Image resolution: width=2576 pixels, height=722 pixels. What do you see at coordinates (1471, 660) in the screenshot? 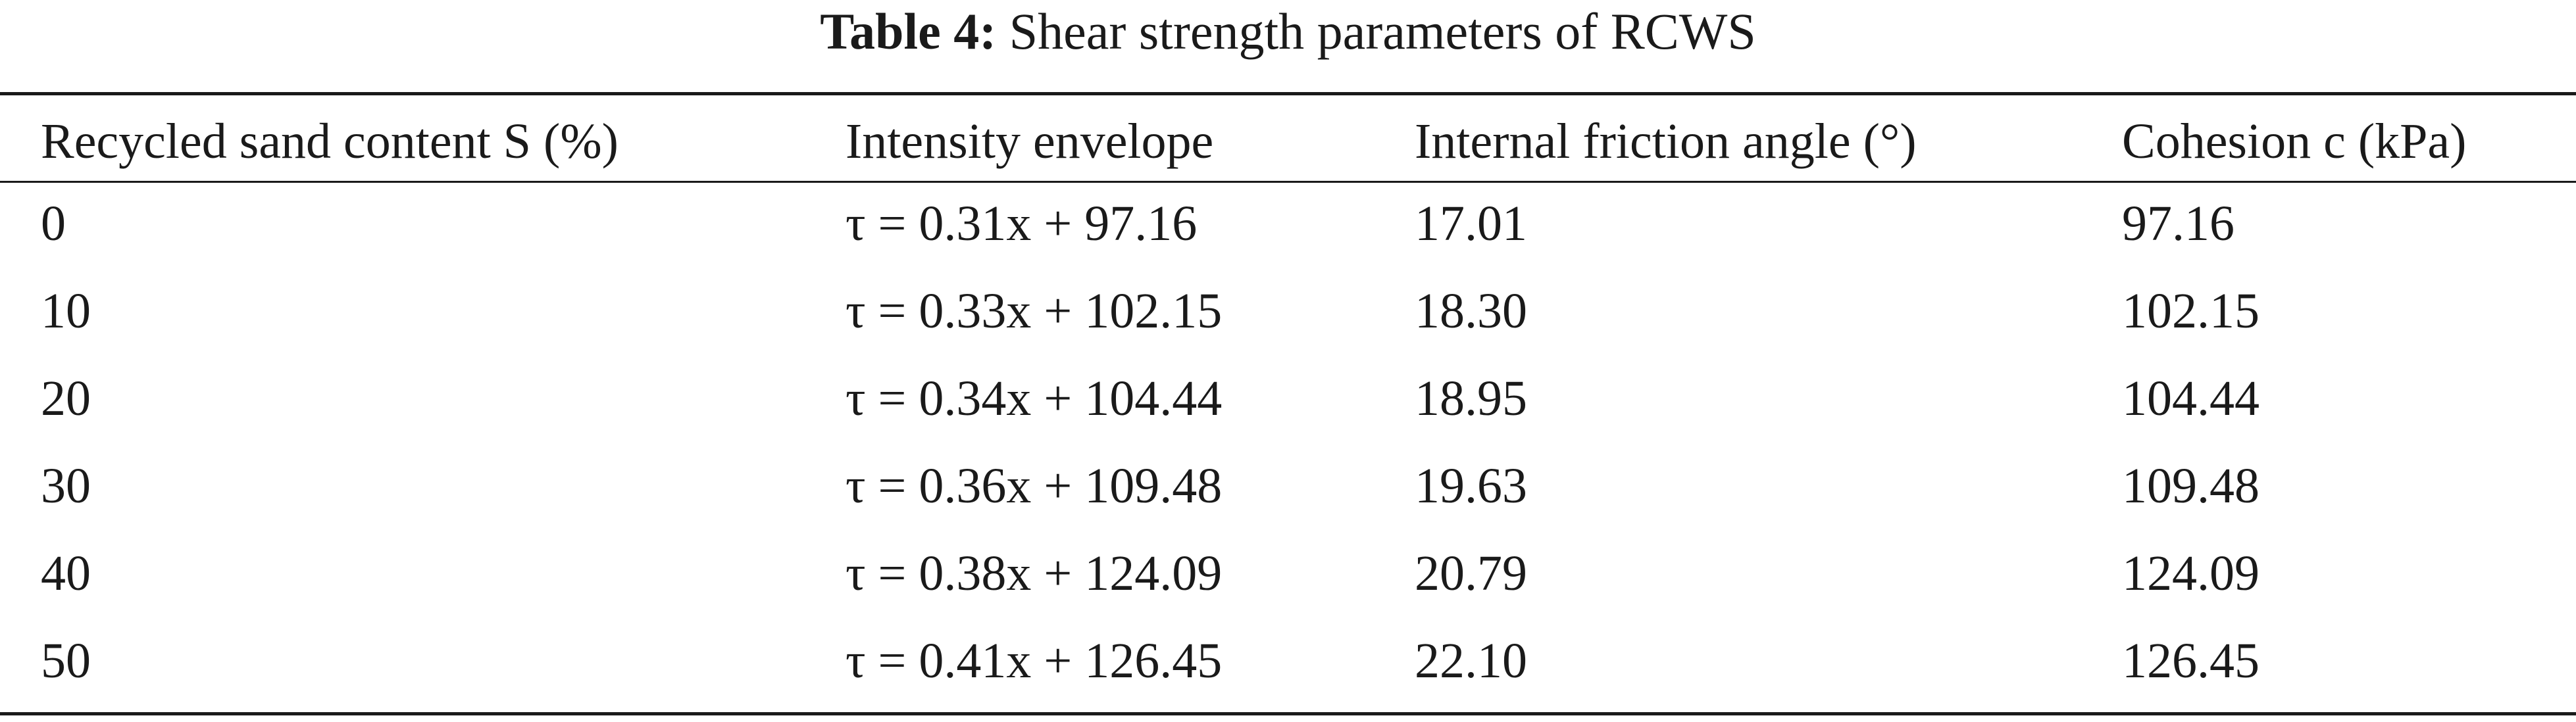
I see `cell-friction-angle: 22.10` at bounding box center [1471, 660].